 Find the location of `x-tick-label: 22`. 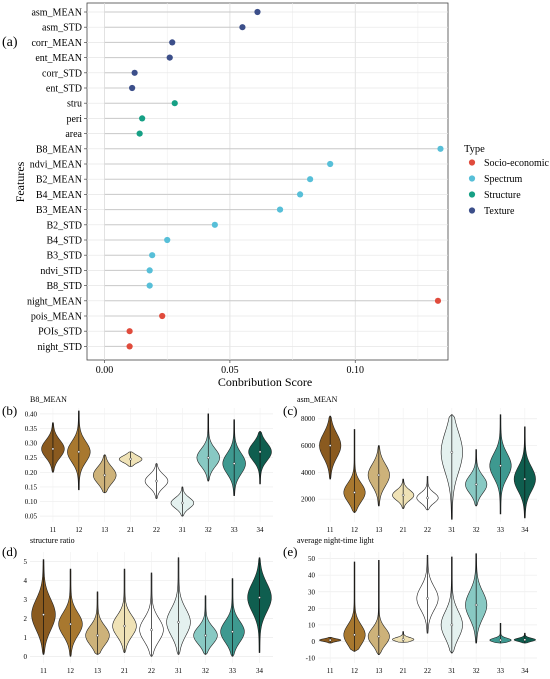

x-tick-label: 22 is located at coordinates (428, 530).